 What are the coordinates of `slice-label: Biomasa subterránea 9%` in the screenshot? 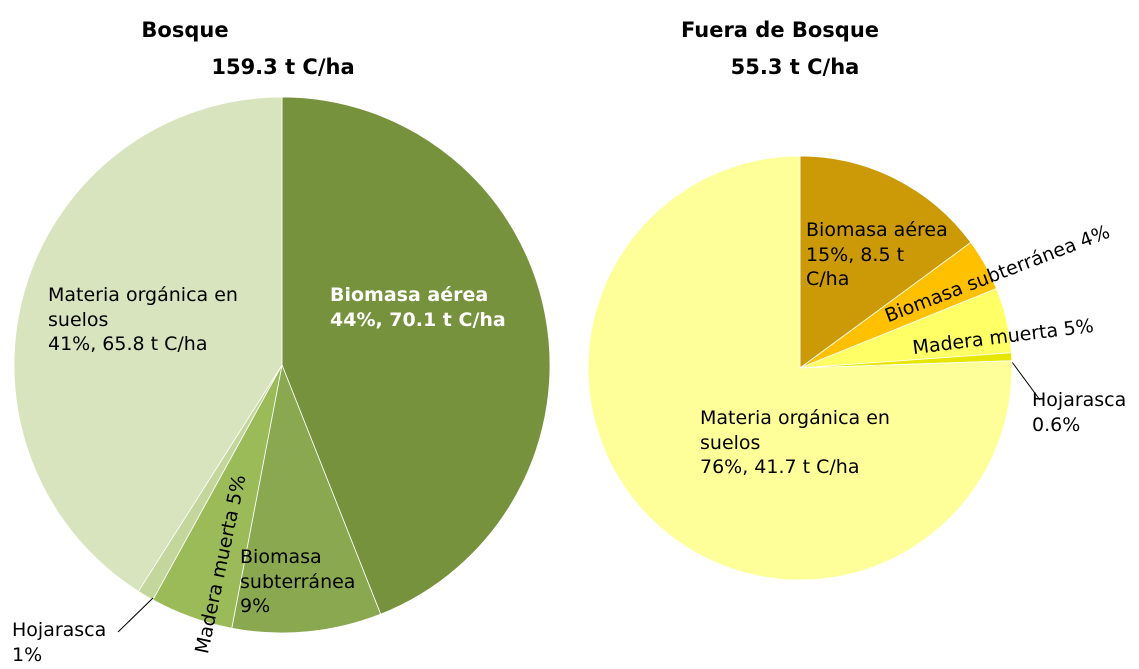 It's located at (305, 582).